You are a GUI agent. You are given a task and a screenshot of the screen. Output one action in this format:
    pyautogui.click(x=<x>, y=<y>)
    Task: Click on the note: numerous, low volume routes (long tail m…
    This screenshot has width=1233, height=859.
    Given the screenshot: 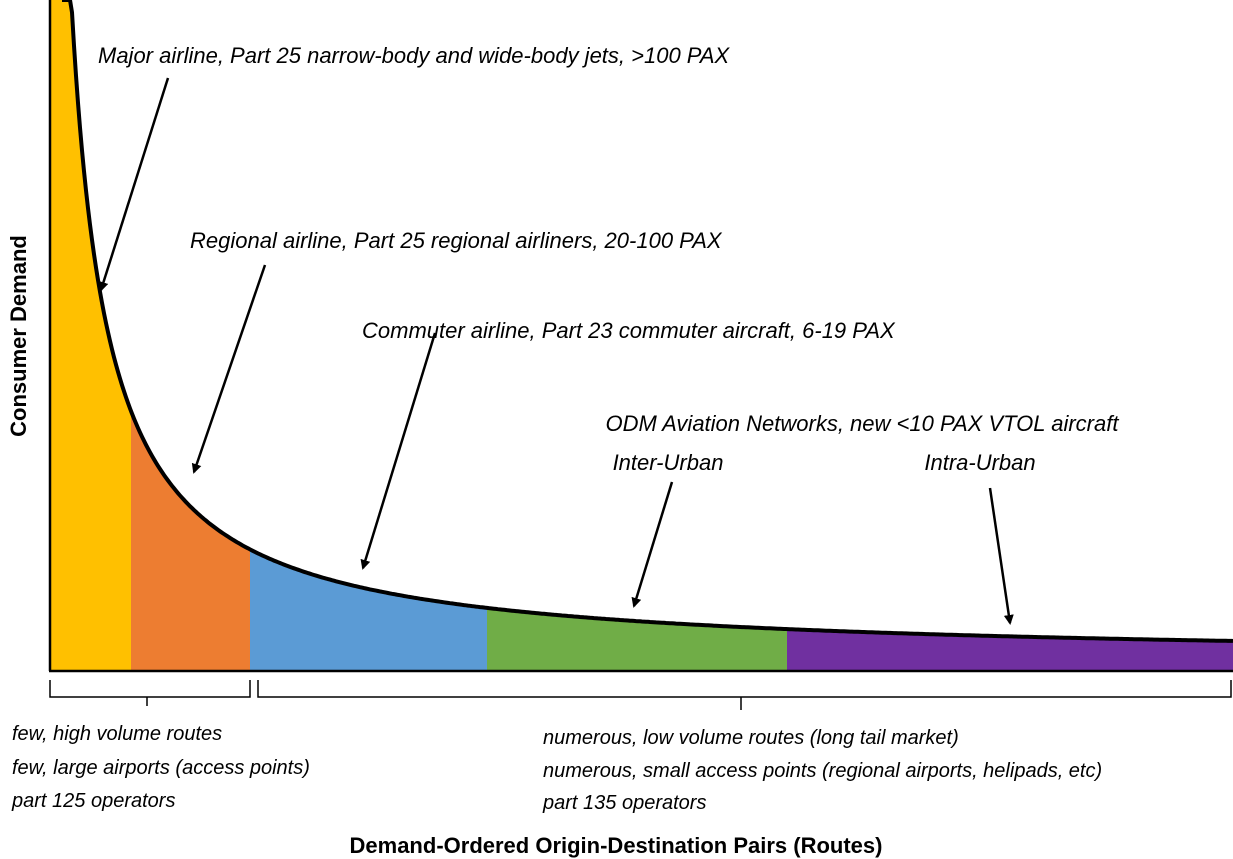 What is the action you would take?
    pyautogui.click(x=751, y=738)
    